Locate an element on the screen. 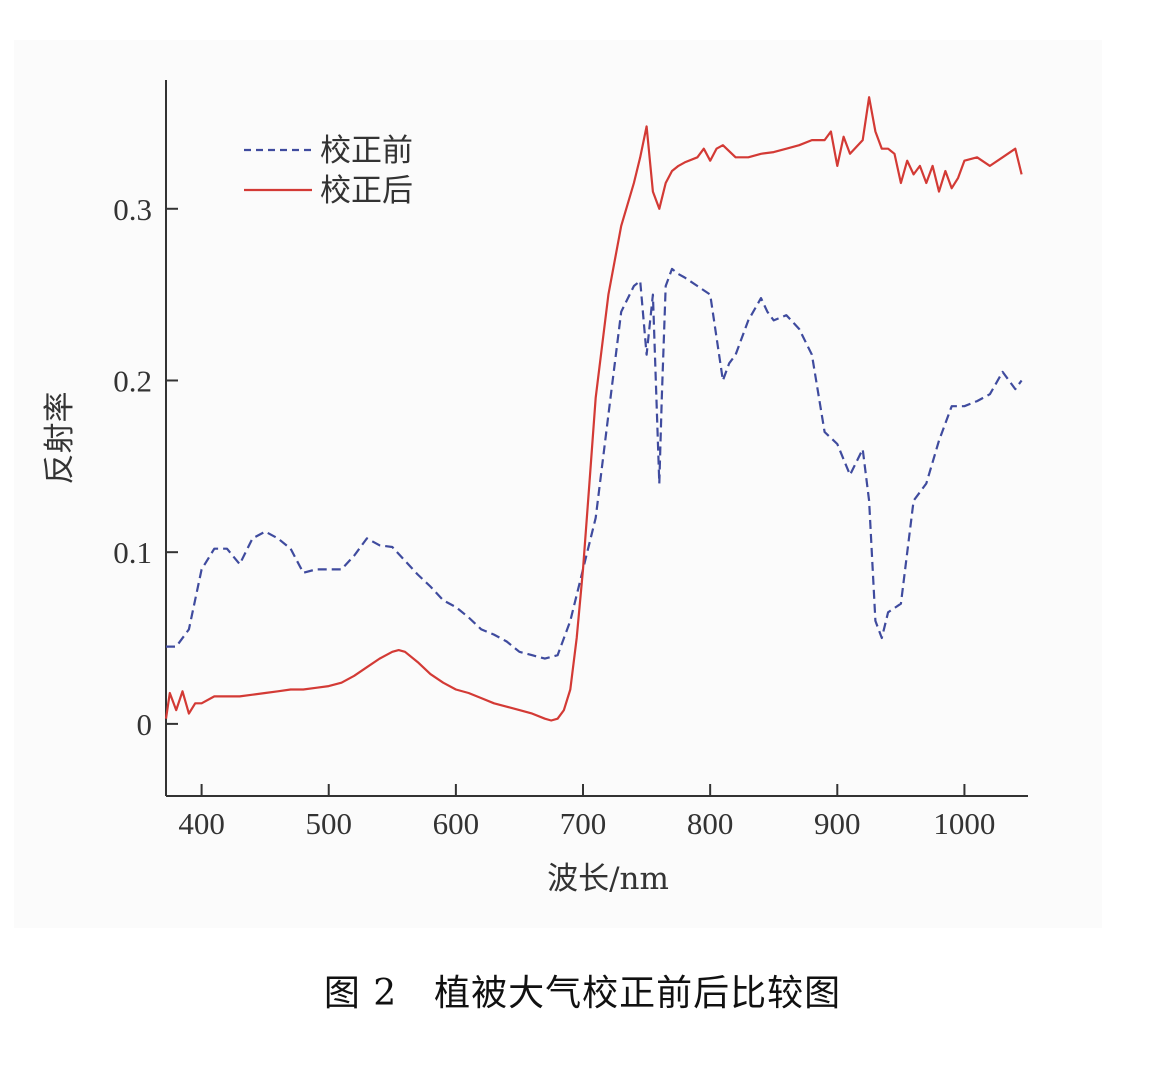  y-tick-label-0.3: 0.3 is located at coordinates (132, 209).